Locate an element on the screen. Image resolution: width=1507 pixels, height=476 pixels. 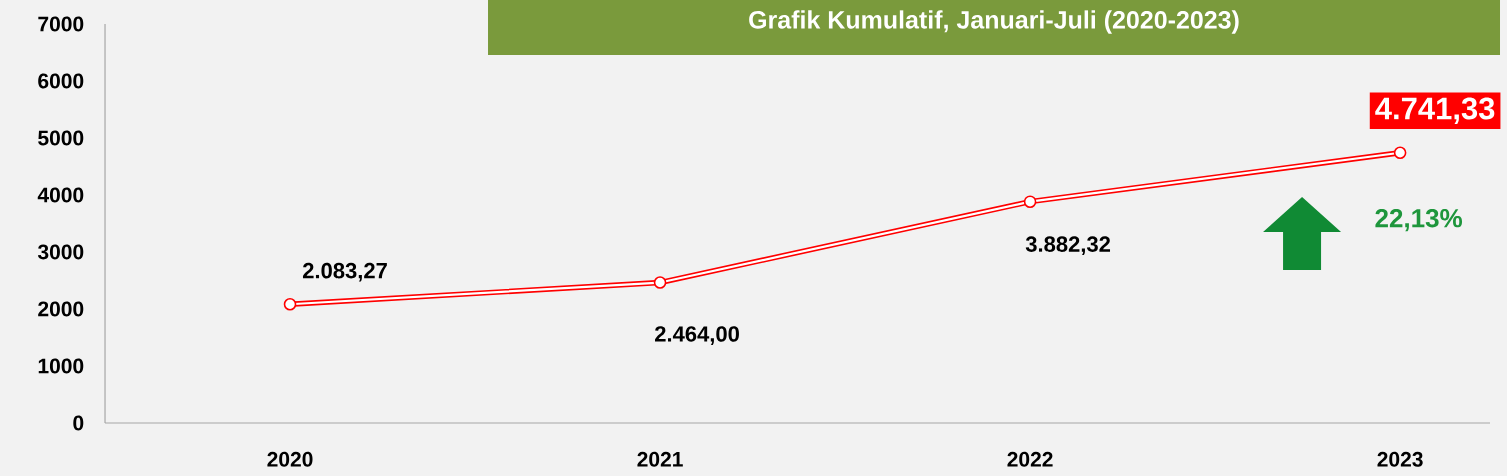
y-tick-label: 2000 is located at coordinates (61, 309).